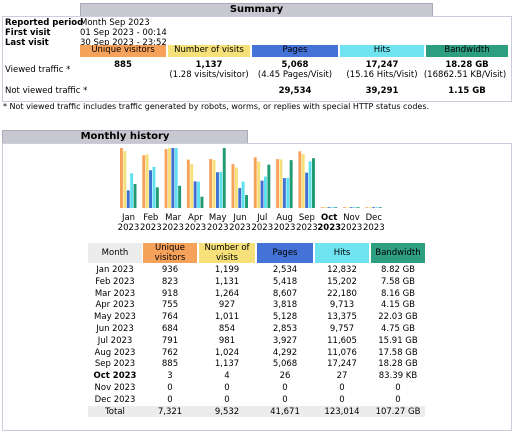 This screenshot has height=432, width=515. Describe the element at coordinates (227, 270) in the screenshot. I see `table-cell-visits: 1,199` at that location.